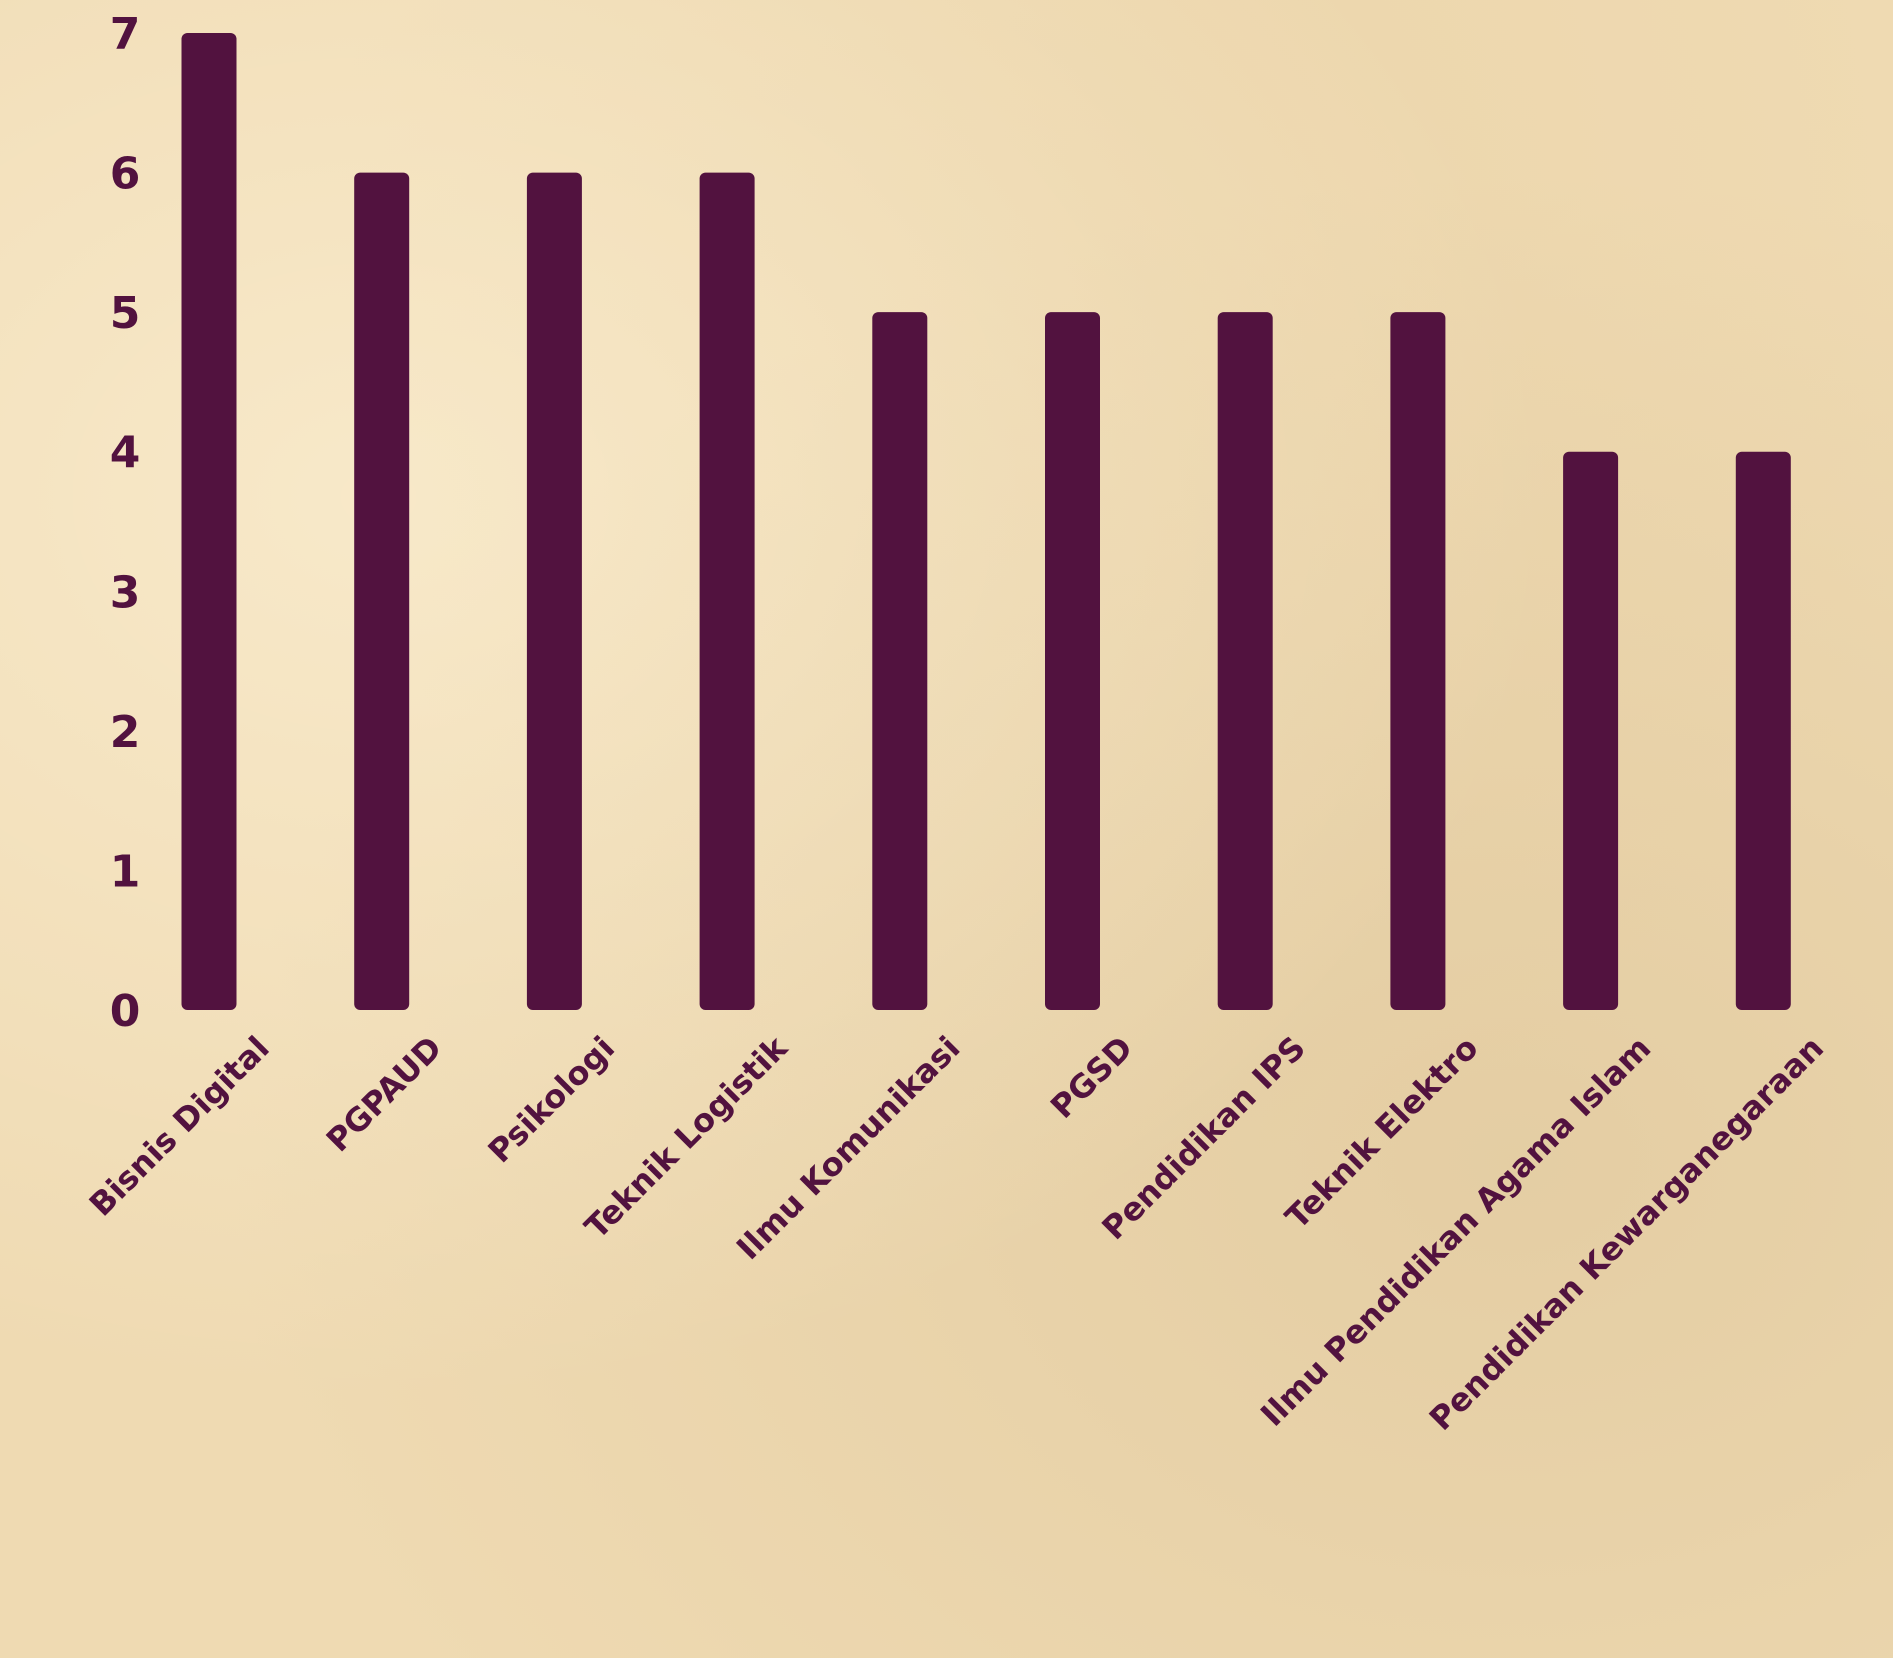 Image resolution: width=1893 pixels, height=1658 pixels. I want to click on y-tick-label: 4, so click(125, 453).